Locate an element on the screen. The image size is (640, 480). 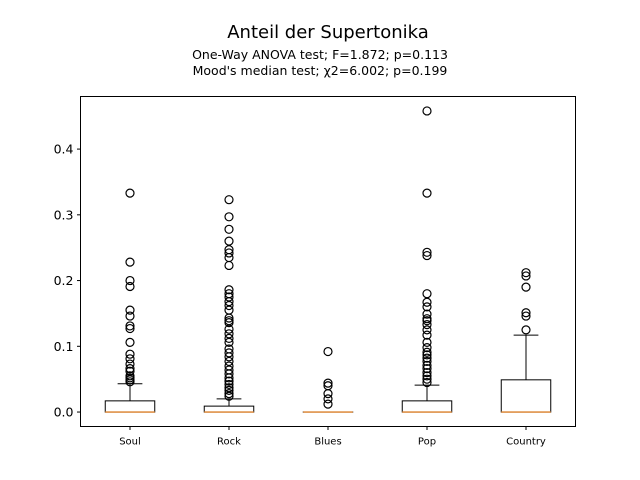
x-axis: Soul Rock Blues Pop Country is located at coordinates (332, 437).